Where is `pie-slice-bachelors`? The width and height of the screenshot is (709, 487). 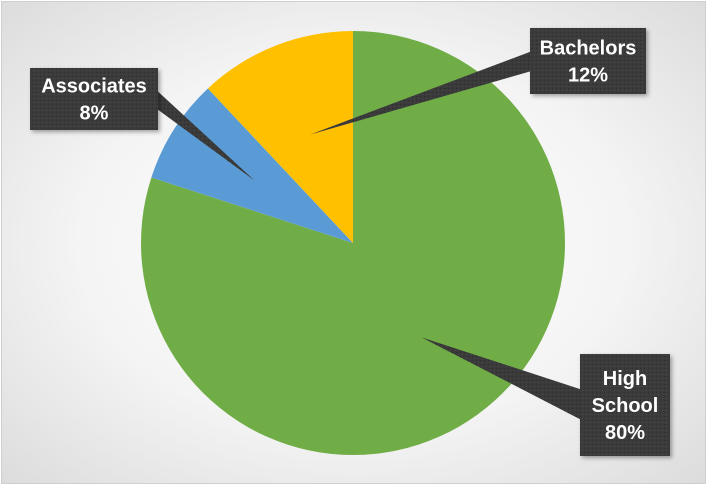 pie-slice-bachelors is located at coordinates (280, 137).